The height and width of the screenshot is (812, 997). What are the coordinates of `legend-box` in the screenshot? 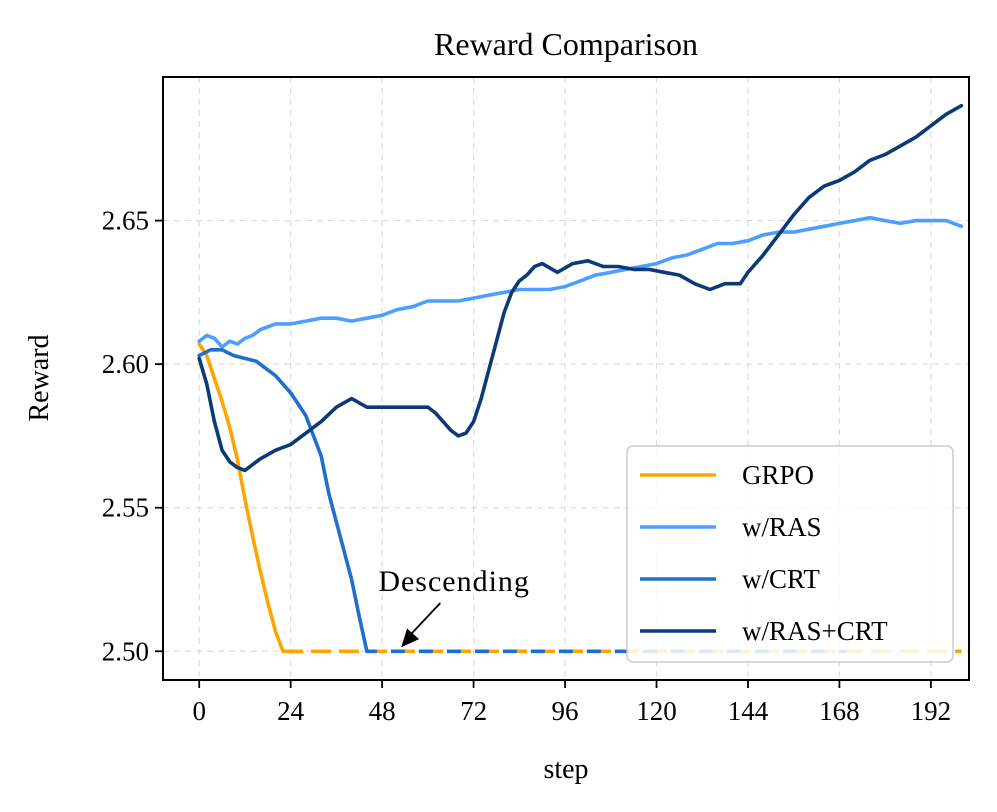 It's located at (790, 554).